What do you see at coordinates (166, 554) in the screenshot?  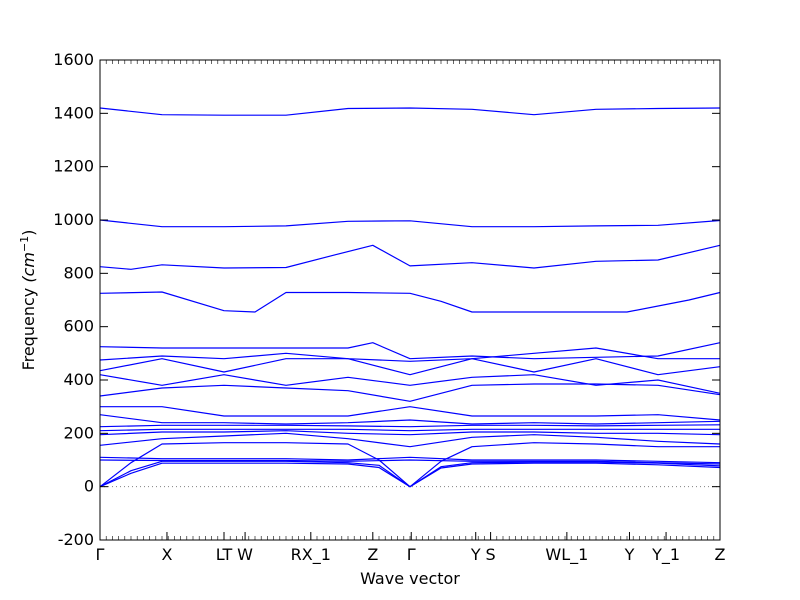 I see `x-tick-label: X` at bounding box center [166, 554].